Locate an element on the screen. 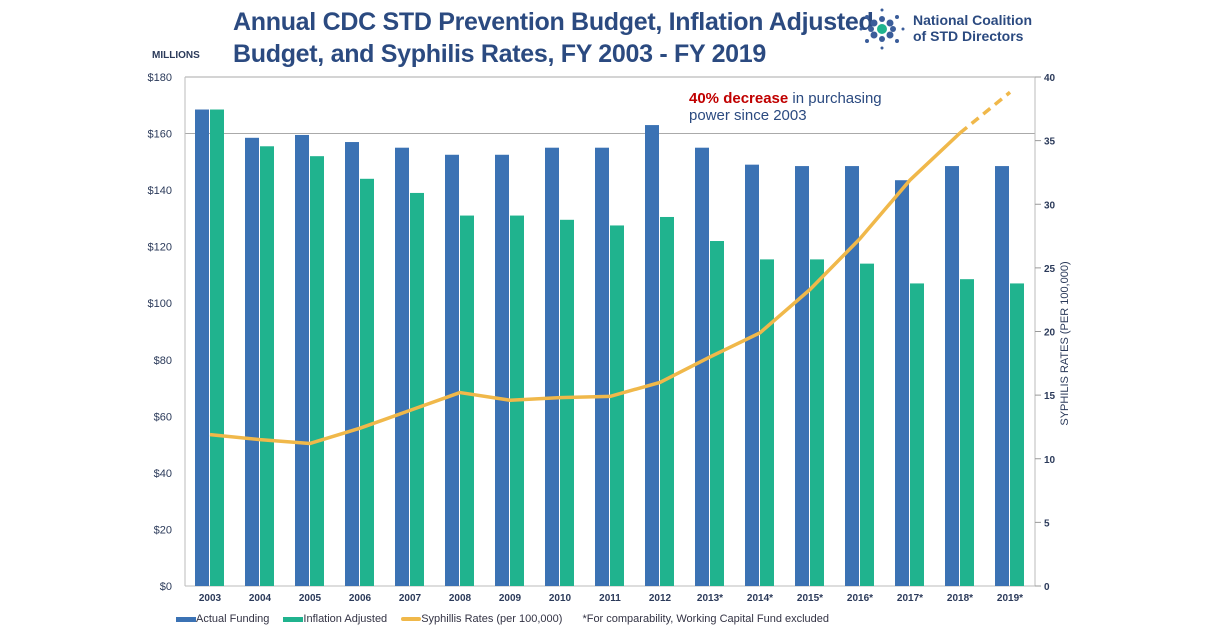  legend-label: Inflation Adjusted is located at coordinates (345, 619).